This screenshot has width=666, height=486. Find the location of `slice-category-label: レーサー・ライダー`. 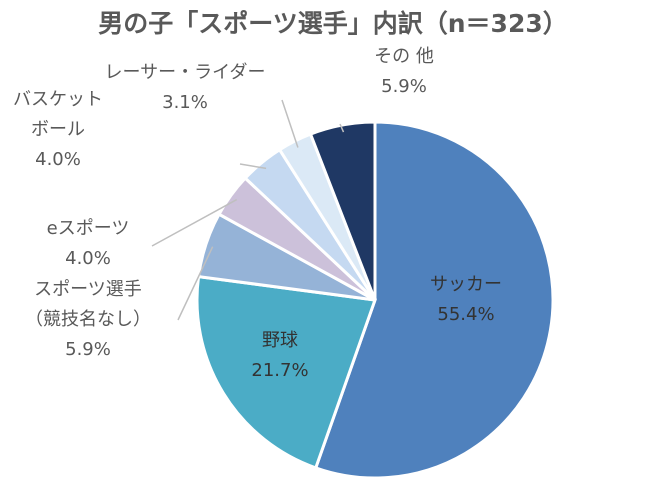

slice-category-label: レーサー・ライダー is located at coordinates (185, 72).